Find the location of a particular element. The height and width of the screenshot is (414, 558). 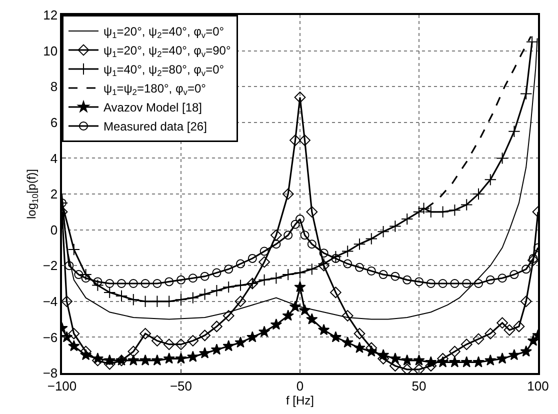

legend-label: ψ$_{1}$=20°, ψ$_{2}$=40°, φ$_{v}$=90° is located at coordinates (167, 52).